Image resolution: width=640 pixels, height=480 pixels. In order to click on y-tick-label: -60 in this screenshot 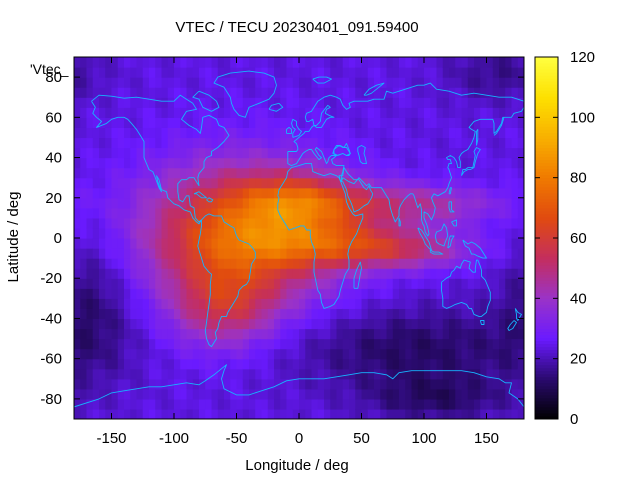, I will do `click(51, 359)`.